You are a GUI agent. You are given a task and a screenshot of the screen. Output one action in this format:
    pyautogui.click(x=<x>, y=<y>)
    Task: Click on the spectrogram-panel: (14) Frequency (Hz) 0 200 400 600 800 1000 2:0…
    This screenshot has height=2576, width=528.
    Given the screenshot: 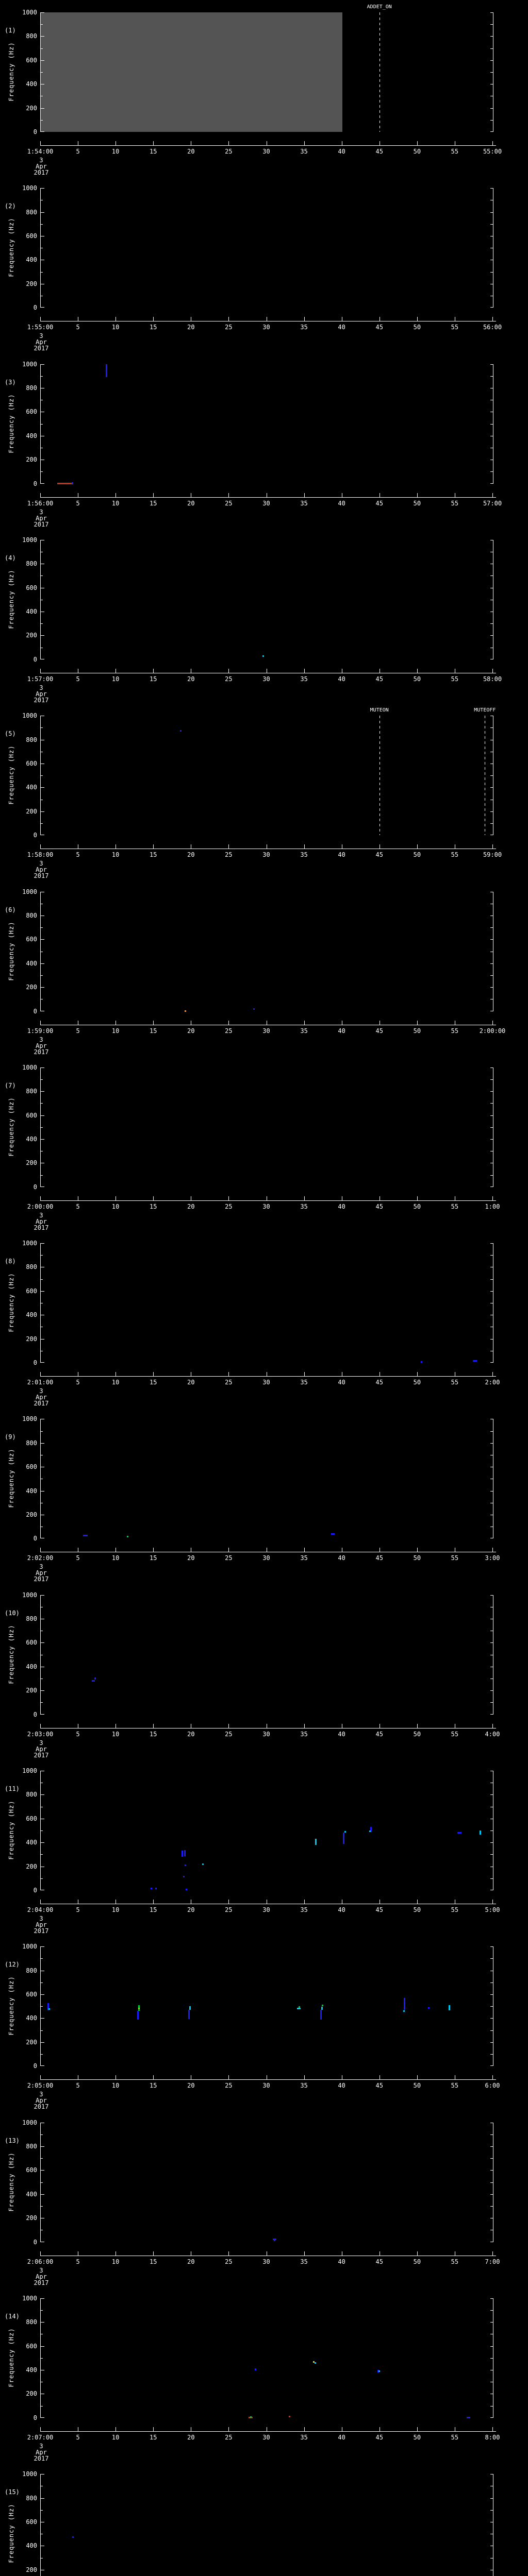 What is the action you would take?
    pyautogui.click(x=264, y=2374)
    